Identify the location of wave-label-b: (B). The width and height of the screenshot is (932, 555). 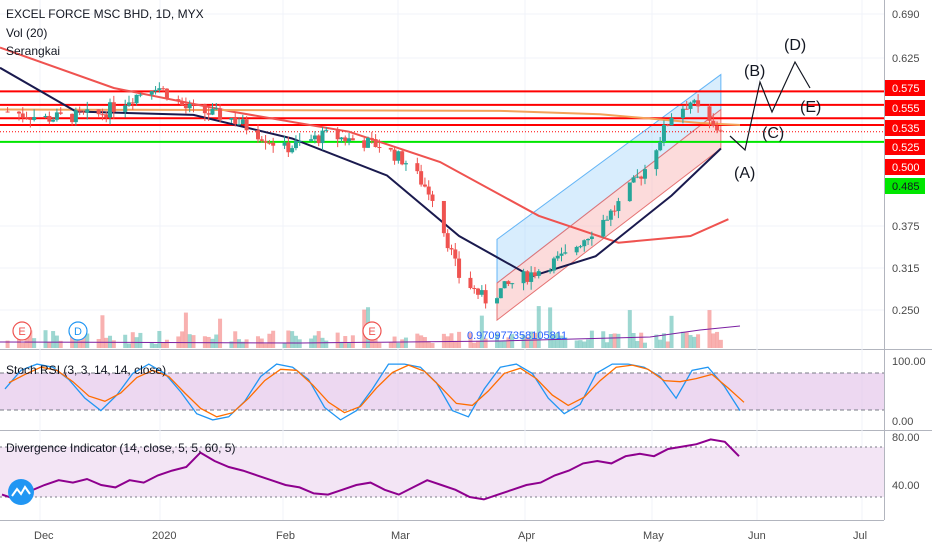
(754, 71).